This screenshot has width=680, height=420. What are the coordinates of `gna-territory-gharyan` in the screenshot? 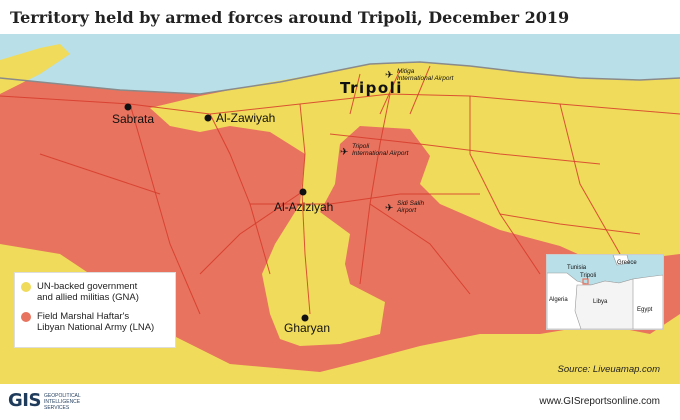 It's located at (323, 275).